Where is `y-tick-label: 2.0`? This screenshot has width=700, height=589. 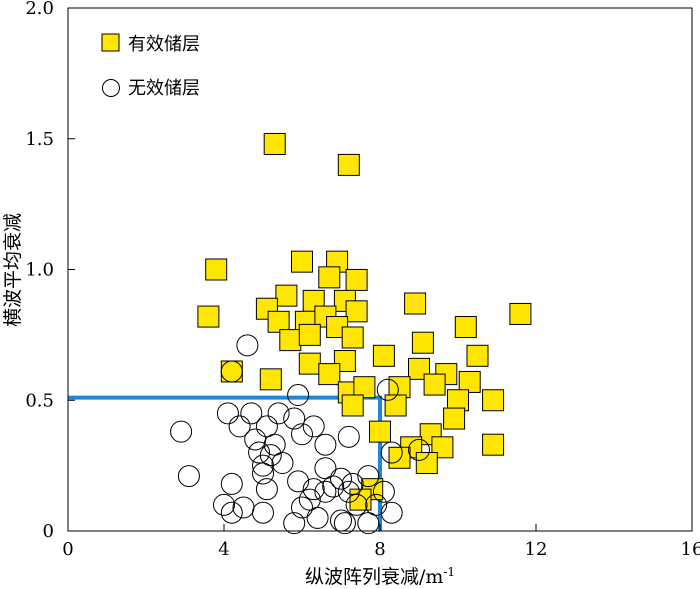 y-tick-label: 2.0 is located at coordinates (39, 9).